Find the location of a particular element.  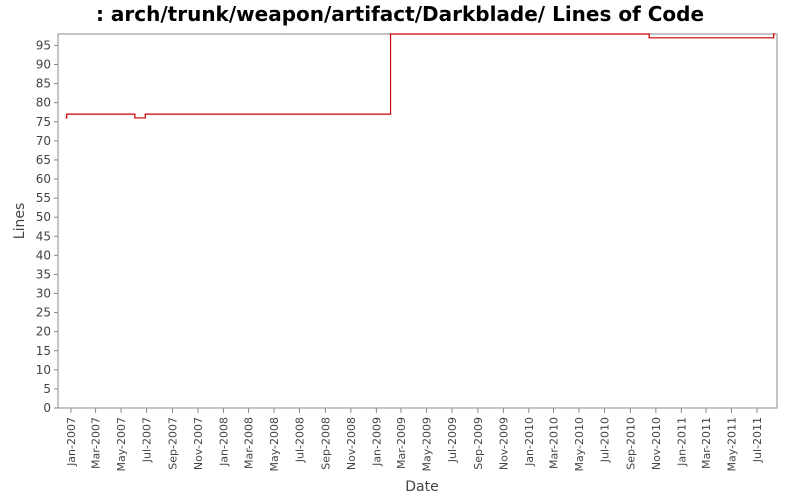

y-tick-label: 70 is located at coordinates (43, 141).